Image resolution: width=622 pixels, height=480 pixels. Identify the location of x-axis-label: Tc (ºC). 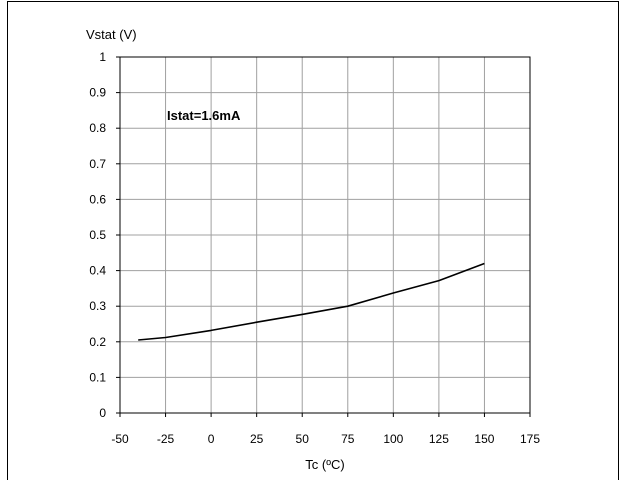
(324, 464).